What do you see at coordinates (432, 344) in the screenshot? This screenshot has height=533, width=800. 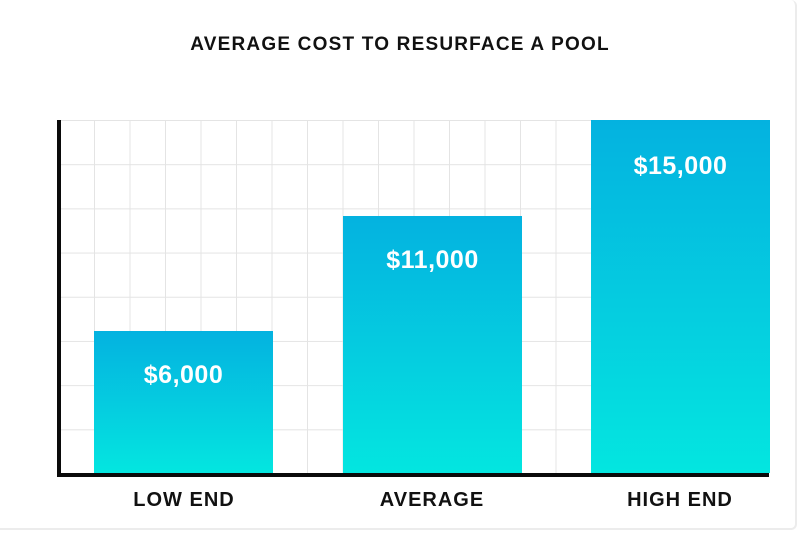 I see `bar-average: $11,000` at bounding box center [432, 344].